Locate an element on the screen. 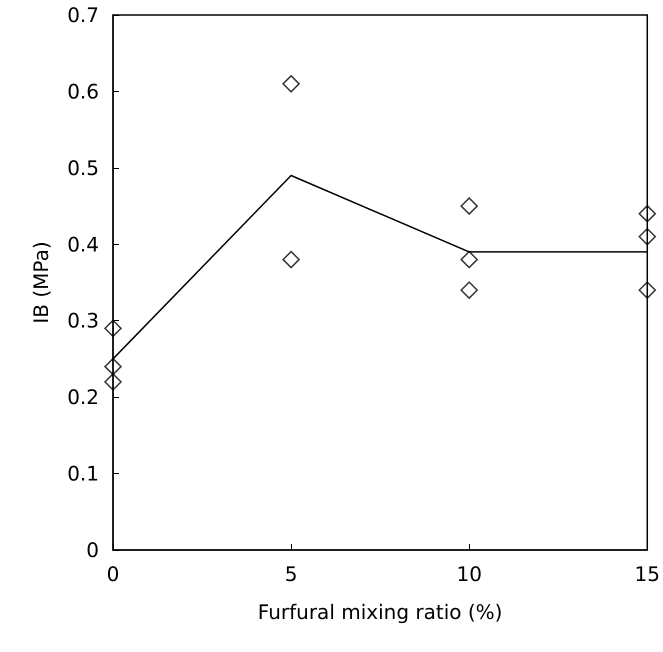 The width and height of the screenshot is (663, 652). y-tick-label: 0.7 is located at coordinates (83, 15).